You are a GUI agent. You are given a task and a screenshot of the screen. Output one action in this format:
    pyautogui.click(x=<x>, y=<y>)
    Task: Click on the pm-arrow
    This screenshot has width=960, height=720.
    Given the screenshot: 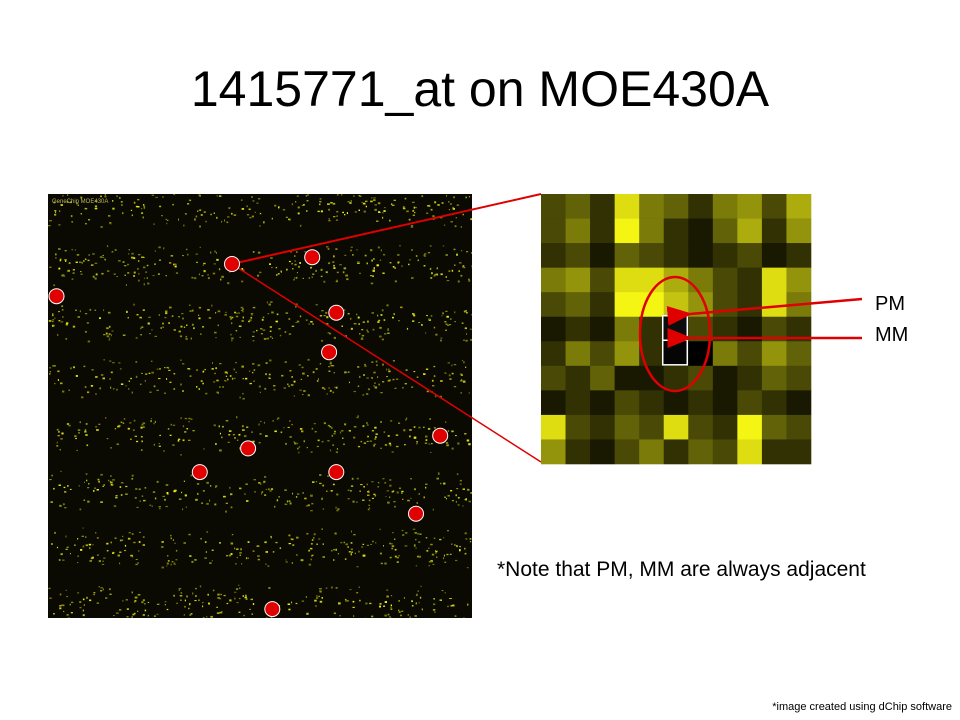 What is the action you would take?
    pyautogui.click(x=764, y=311)
    